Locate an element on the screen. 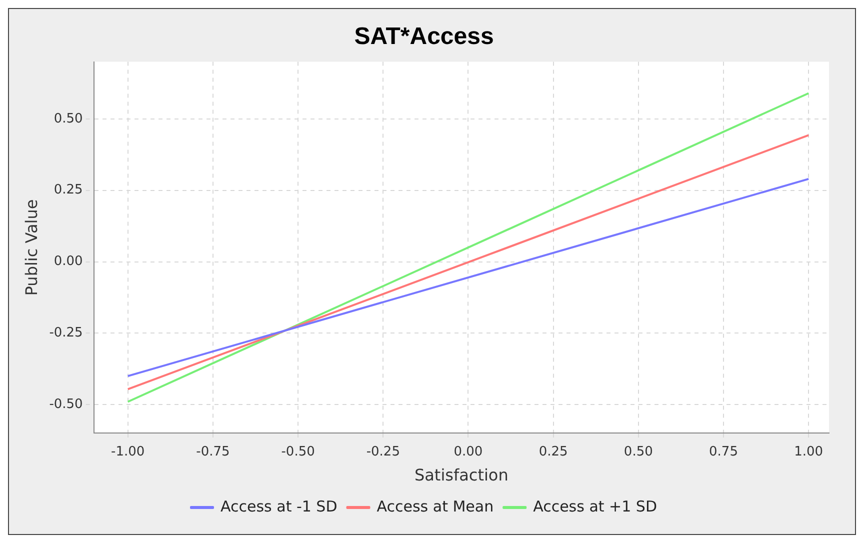 This screenshot has width=862, height=541. x-tick-label: -1.00 is located at coordinates (128, 452).